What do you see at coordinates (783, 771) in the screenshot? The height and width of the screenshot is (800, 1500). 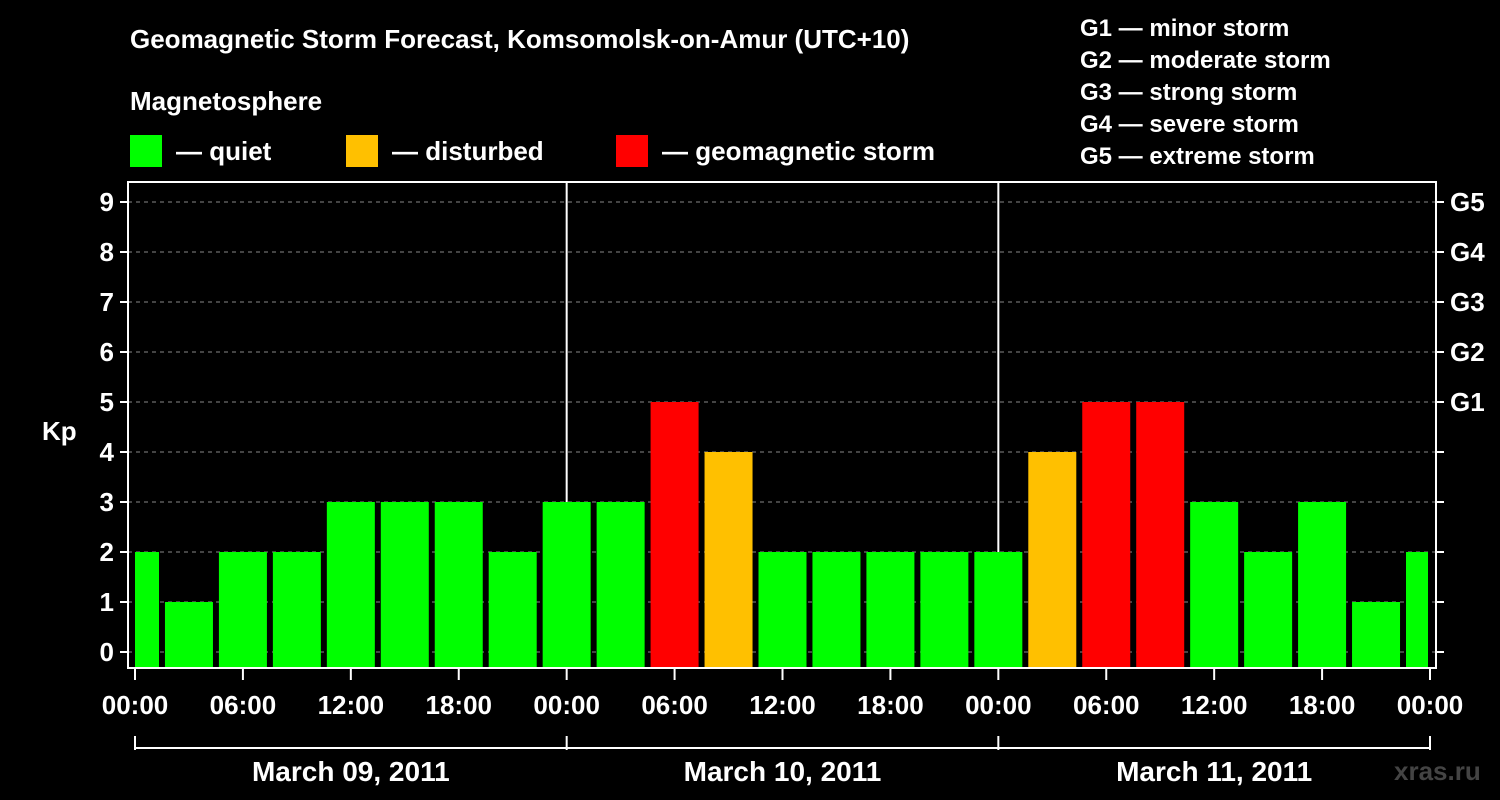 I see `day-label: March 10, 2011` at bounding box center [783, 771].